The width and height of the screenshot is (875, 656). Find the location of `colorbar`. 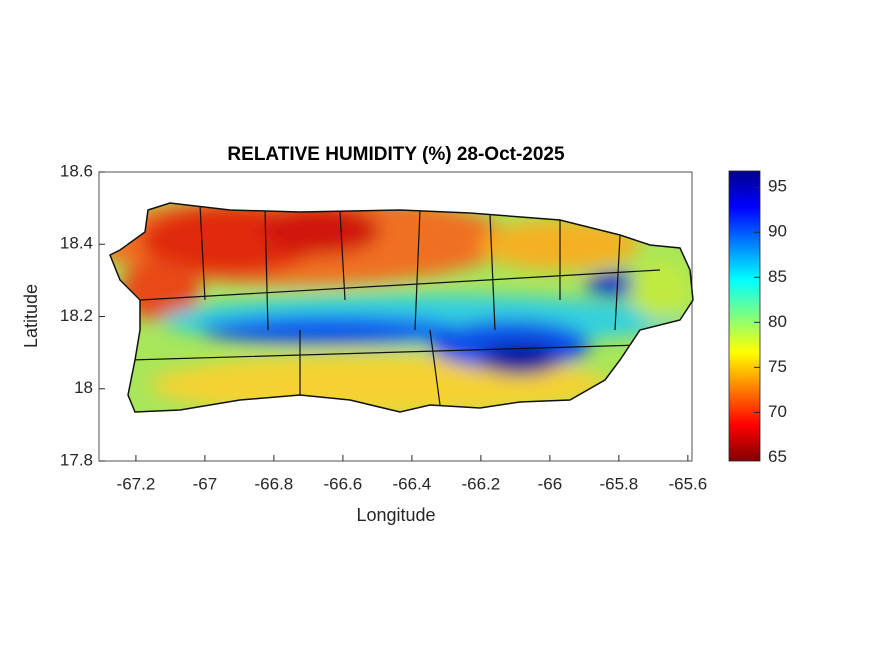

colorbar is located at coordinates (744, 316).